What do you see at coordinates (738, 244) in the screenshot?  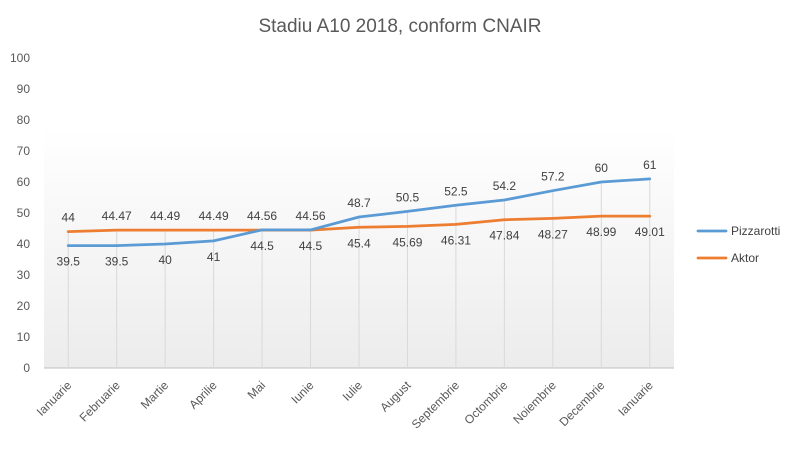 I see `legend: Pizzarotti Aktor` at bounding box center [738, 244].